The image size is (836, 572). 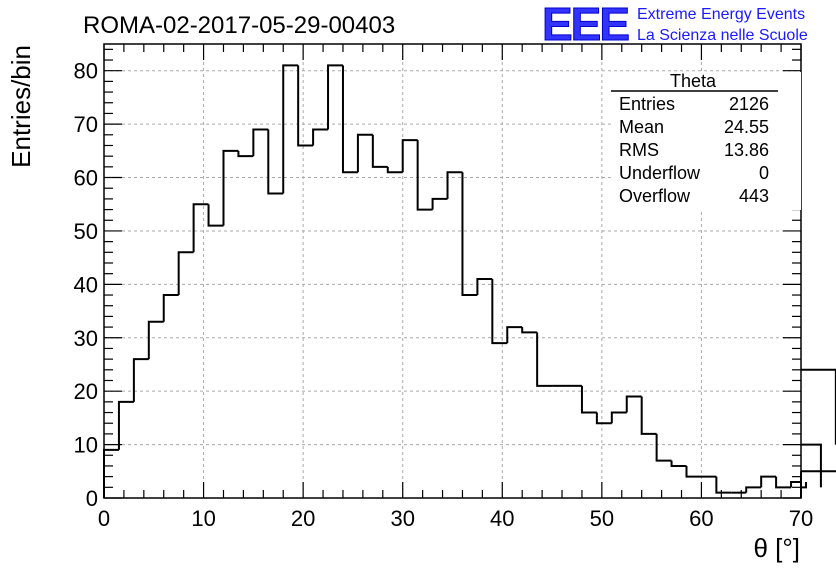 I want to click on chart-title: ROMA-02-2017-05-29-00403, so click(x=239, y=25).